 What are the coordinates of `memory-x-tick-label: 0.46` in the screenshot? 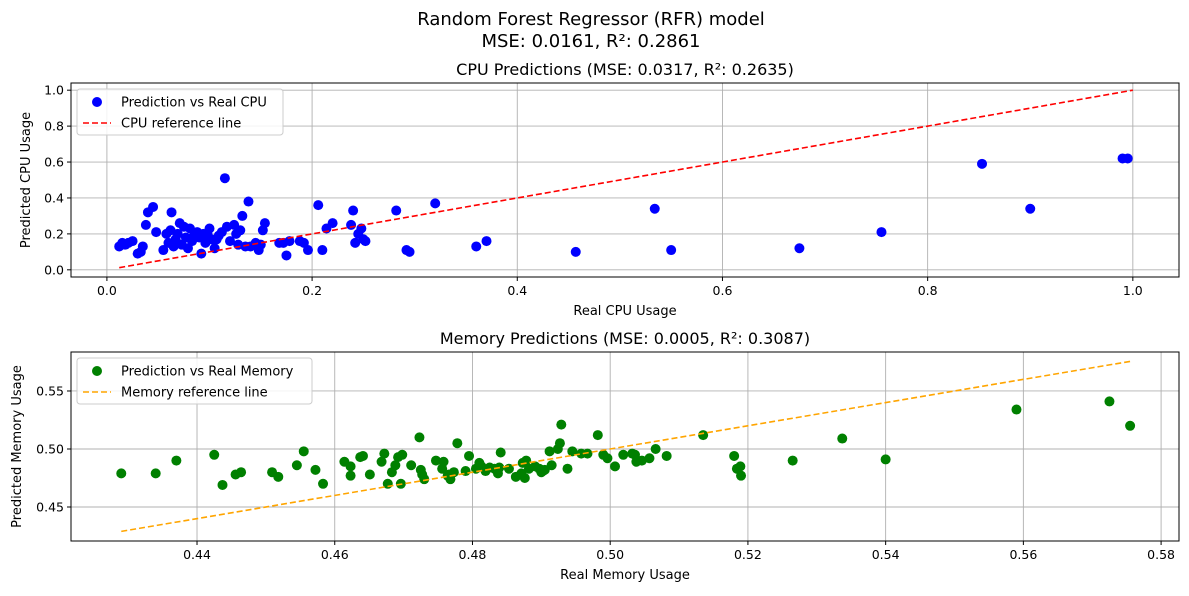 It's located at (335, 554).